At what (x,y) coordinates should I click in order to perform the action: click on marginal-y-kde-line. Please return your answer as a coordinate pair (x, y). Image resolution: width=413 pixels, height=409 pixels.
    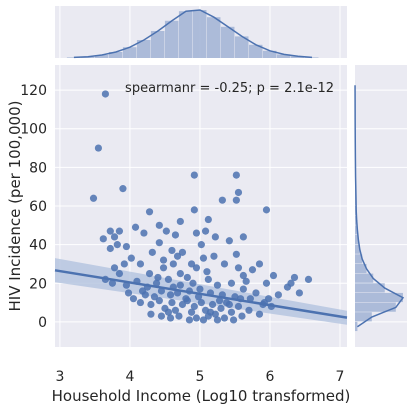
    Looking at the image, I should click on (379, 206).